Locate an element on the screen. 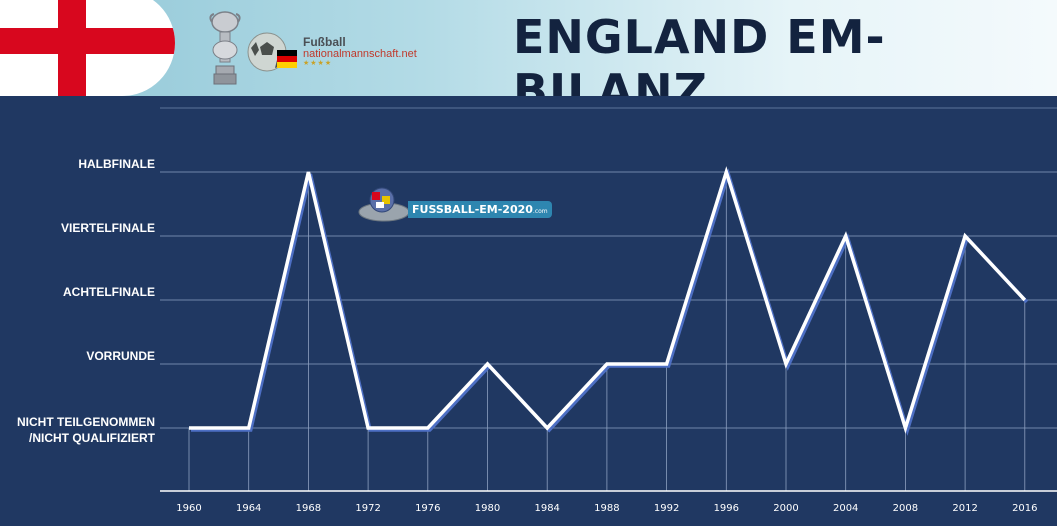 The width and height of the screenshot is (1057, 526). x-tick-label-1996: 1996 is located at coordinates (726, 508).